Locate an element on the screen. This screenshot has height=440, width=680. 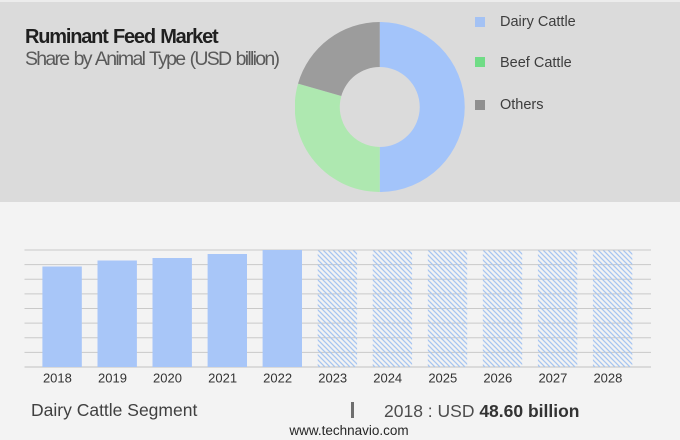
svg-text: 2019 is located at coordinates (112, 378).